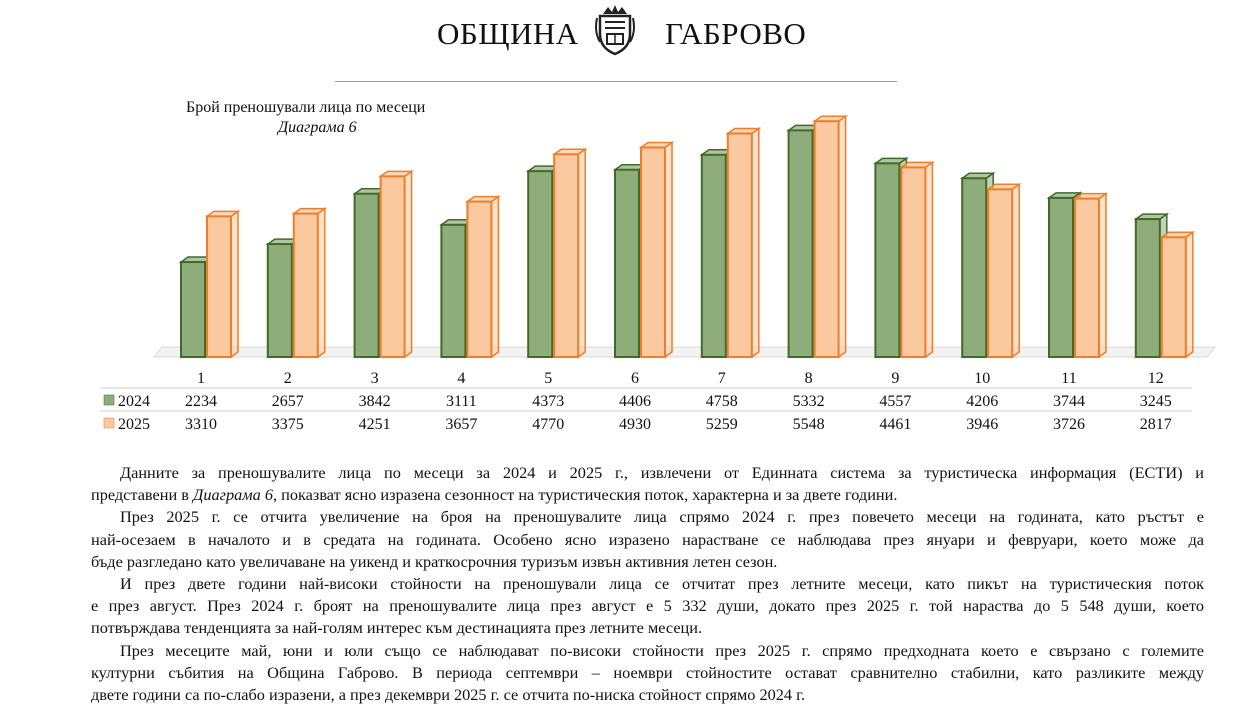  I want to click on data-label: 4206, so click(982, 401).